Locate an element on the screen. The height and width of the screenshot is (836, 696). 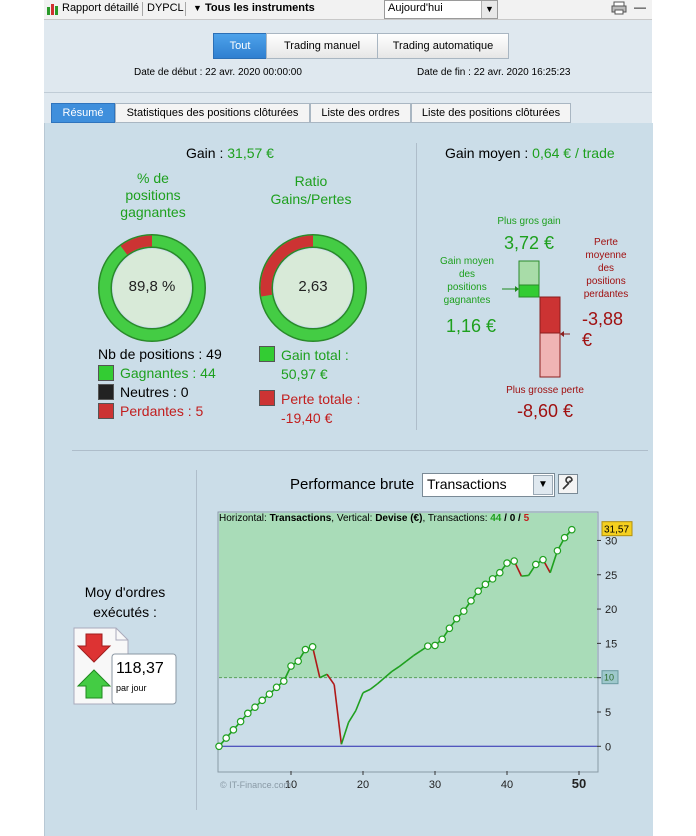
max-loss-label: Plus grosse perte is located at coordinates (545, 390).